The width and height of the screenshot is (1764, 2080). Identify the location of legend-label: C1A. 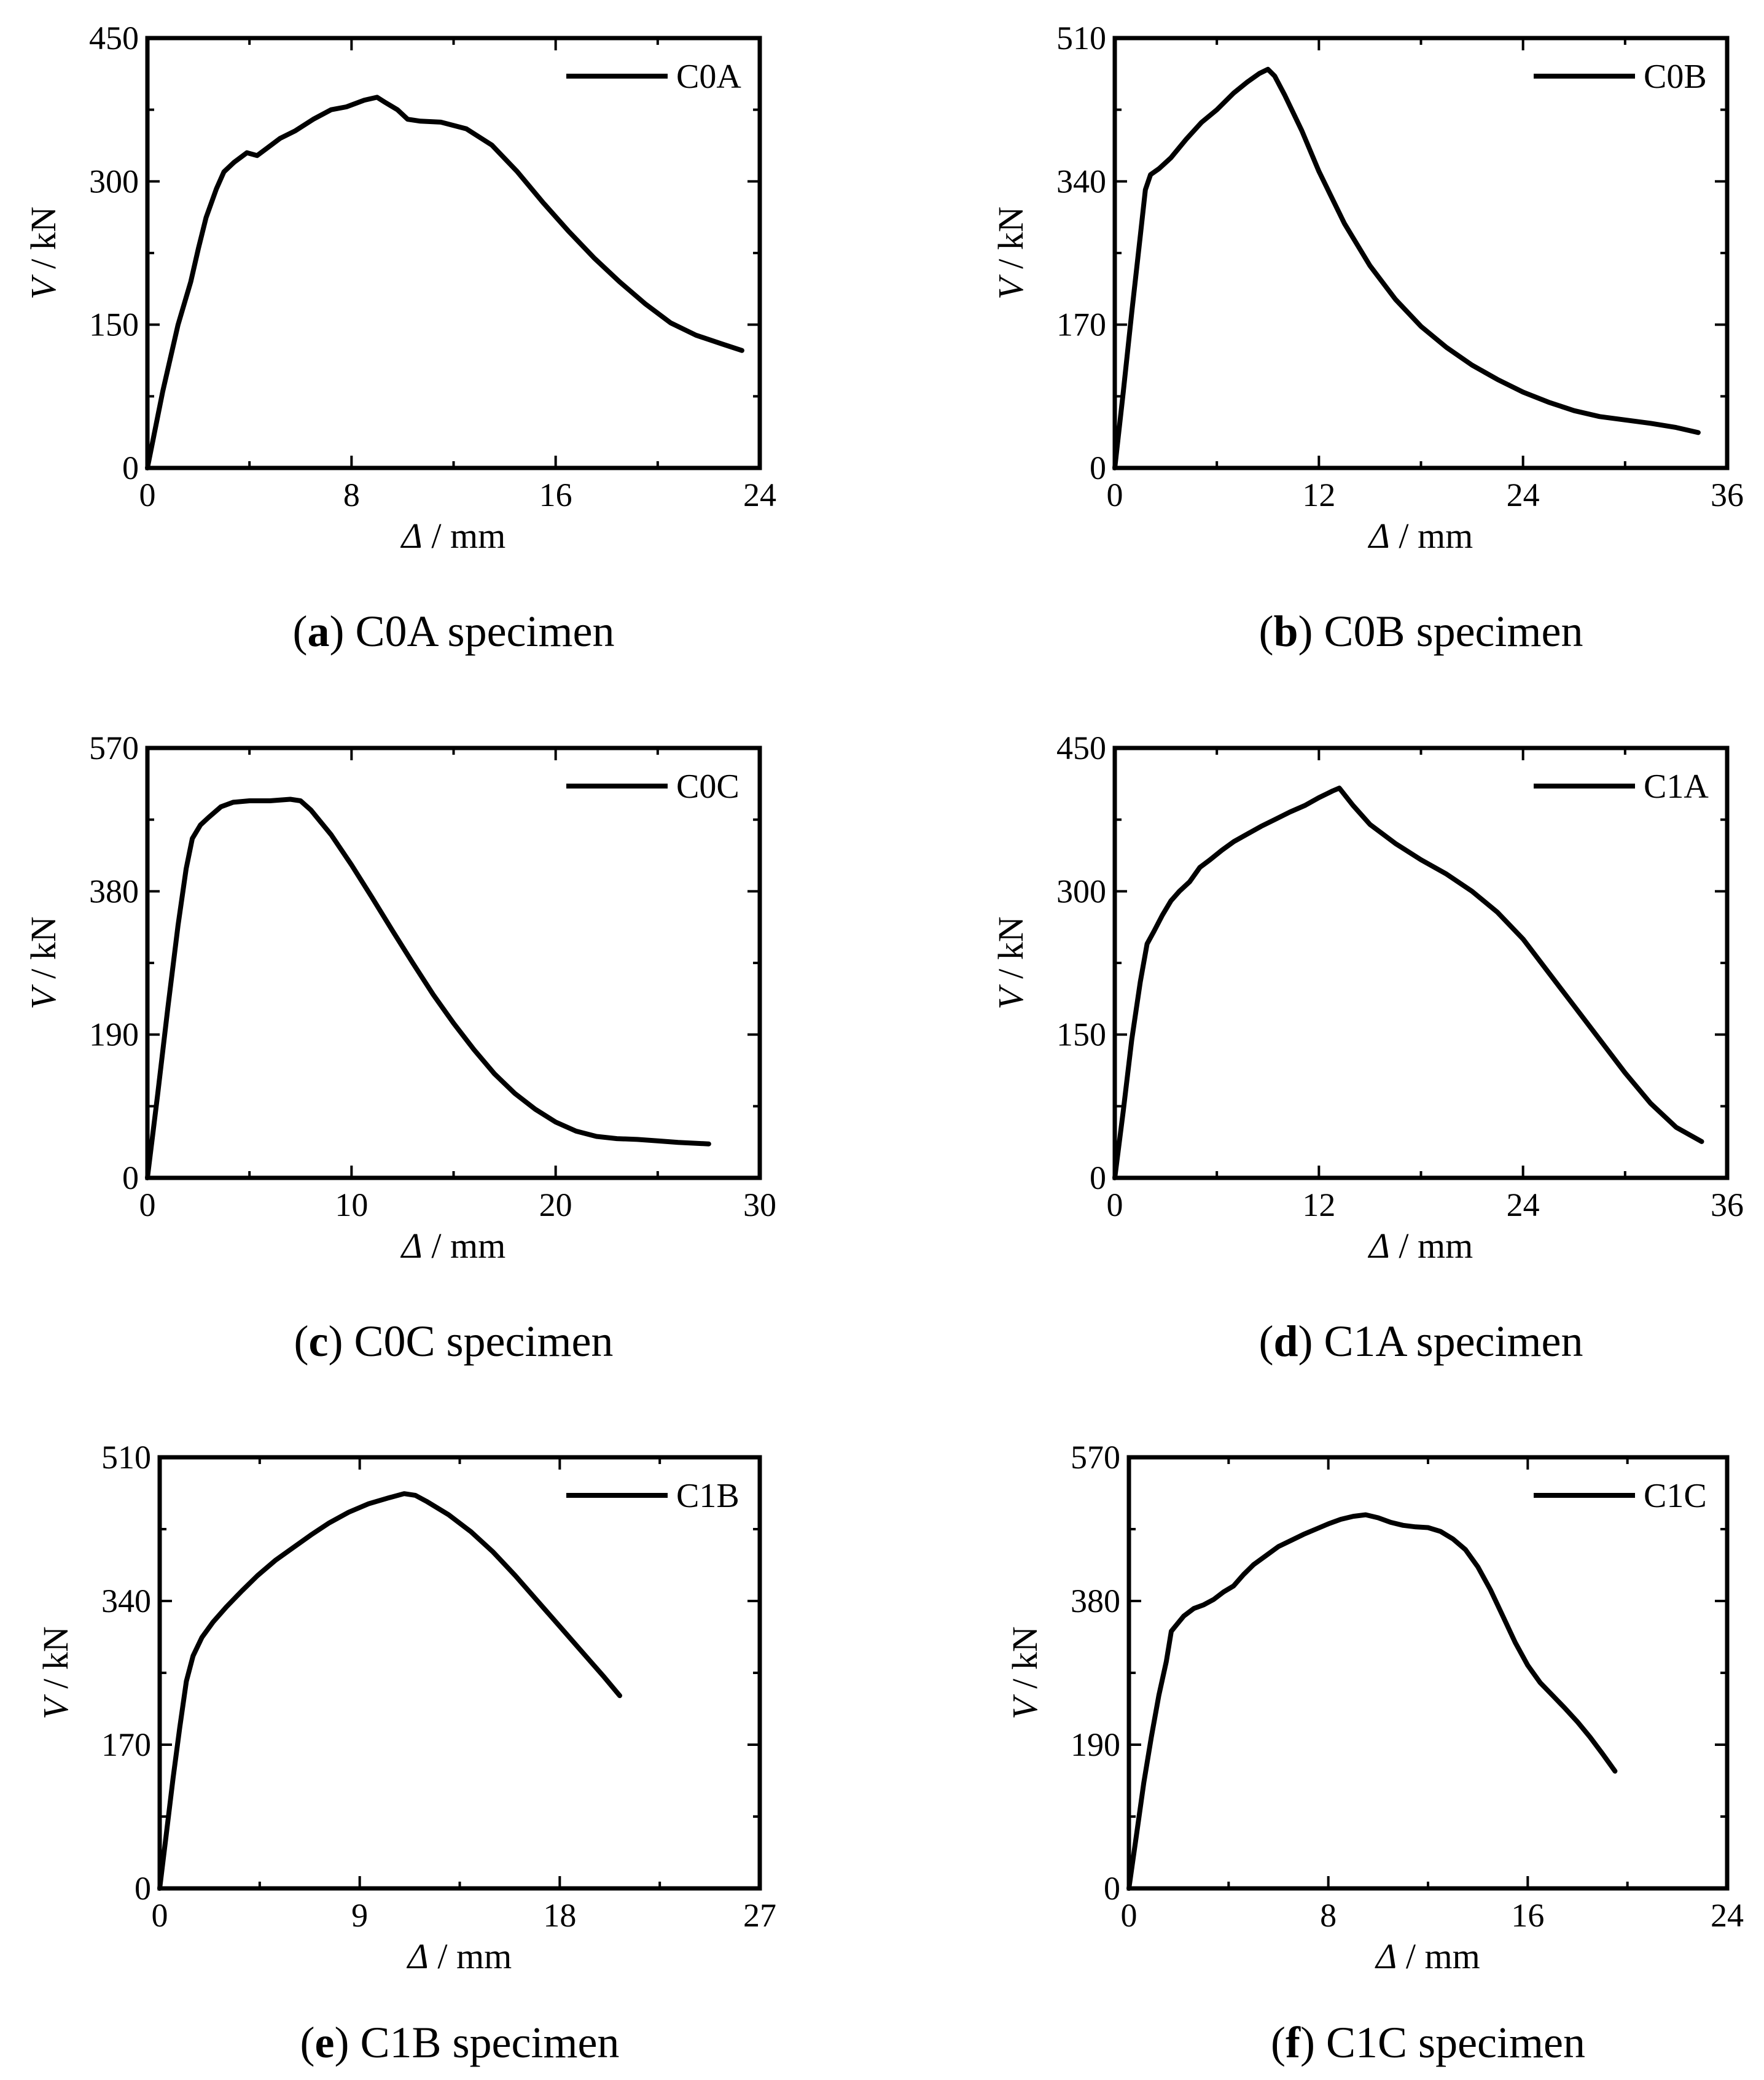
(1676, 787).